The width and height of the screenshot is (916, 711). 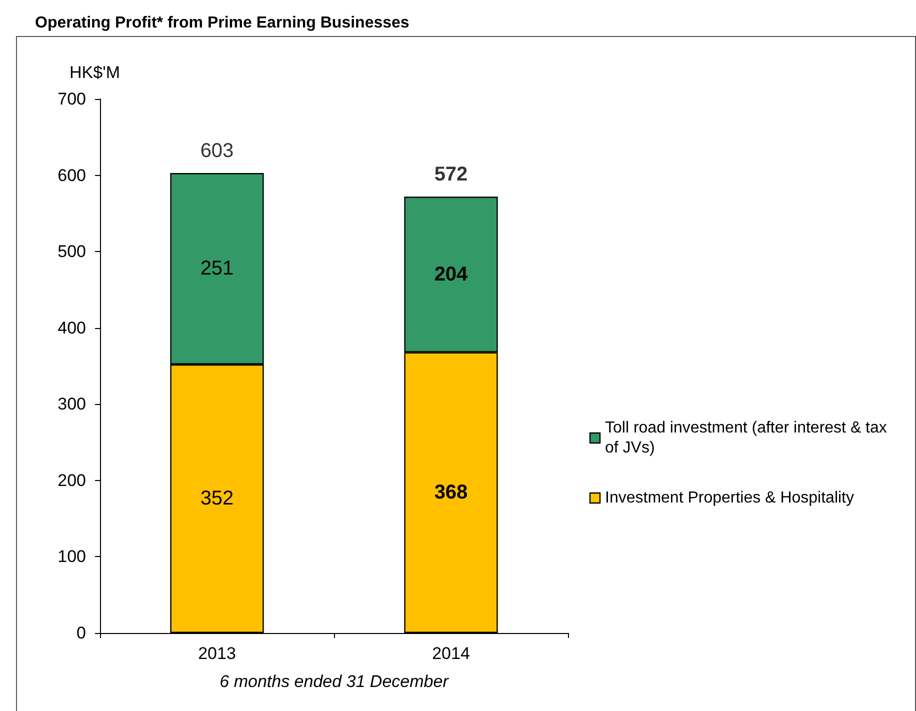 What do you see at coordinates (217, 499) in the screenshot?
I see `data-label: 352` at bounding box center [217, 499].